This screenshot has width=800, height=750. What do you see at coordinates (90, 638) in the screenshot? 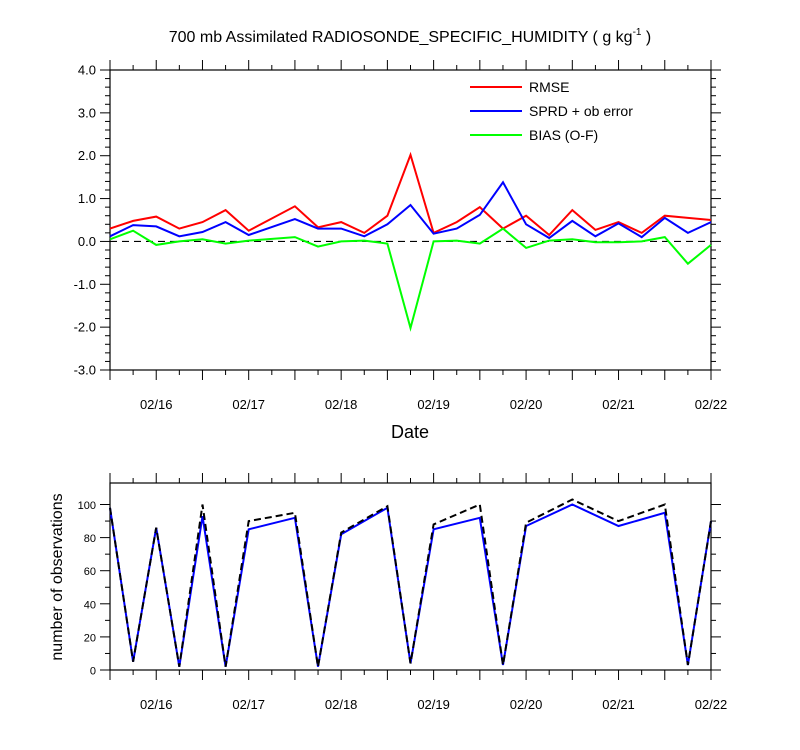
I see `y-tick-label: 20` at bounding box center [90, 638].